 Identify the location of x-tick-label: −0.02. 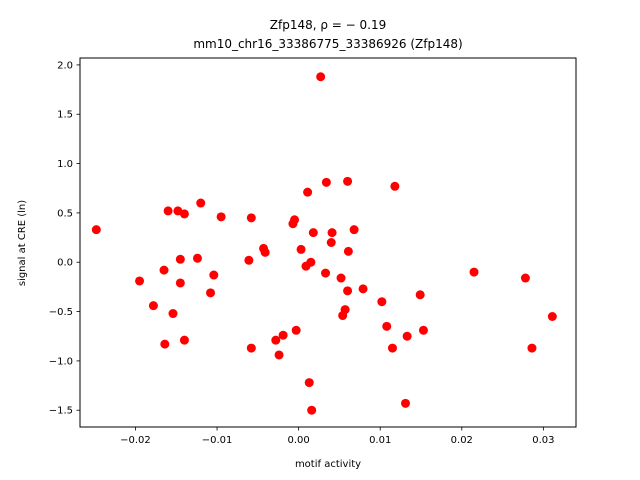
(135, 440).